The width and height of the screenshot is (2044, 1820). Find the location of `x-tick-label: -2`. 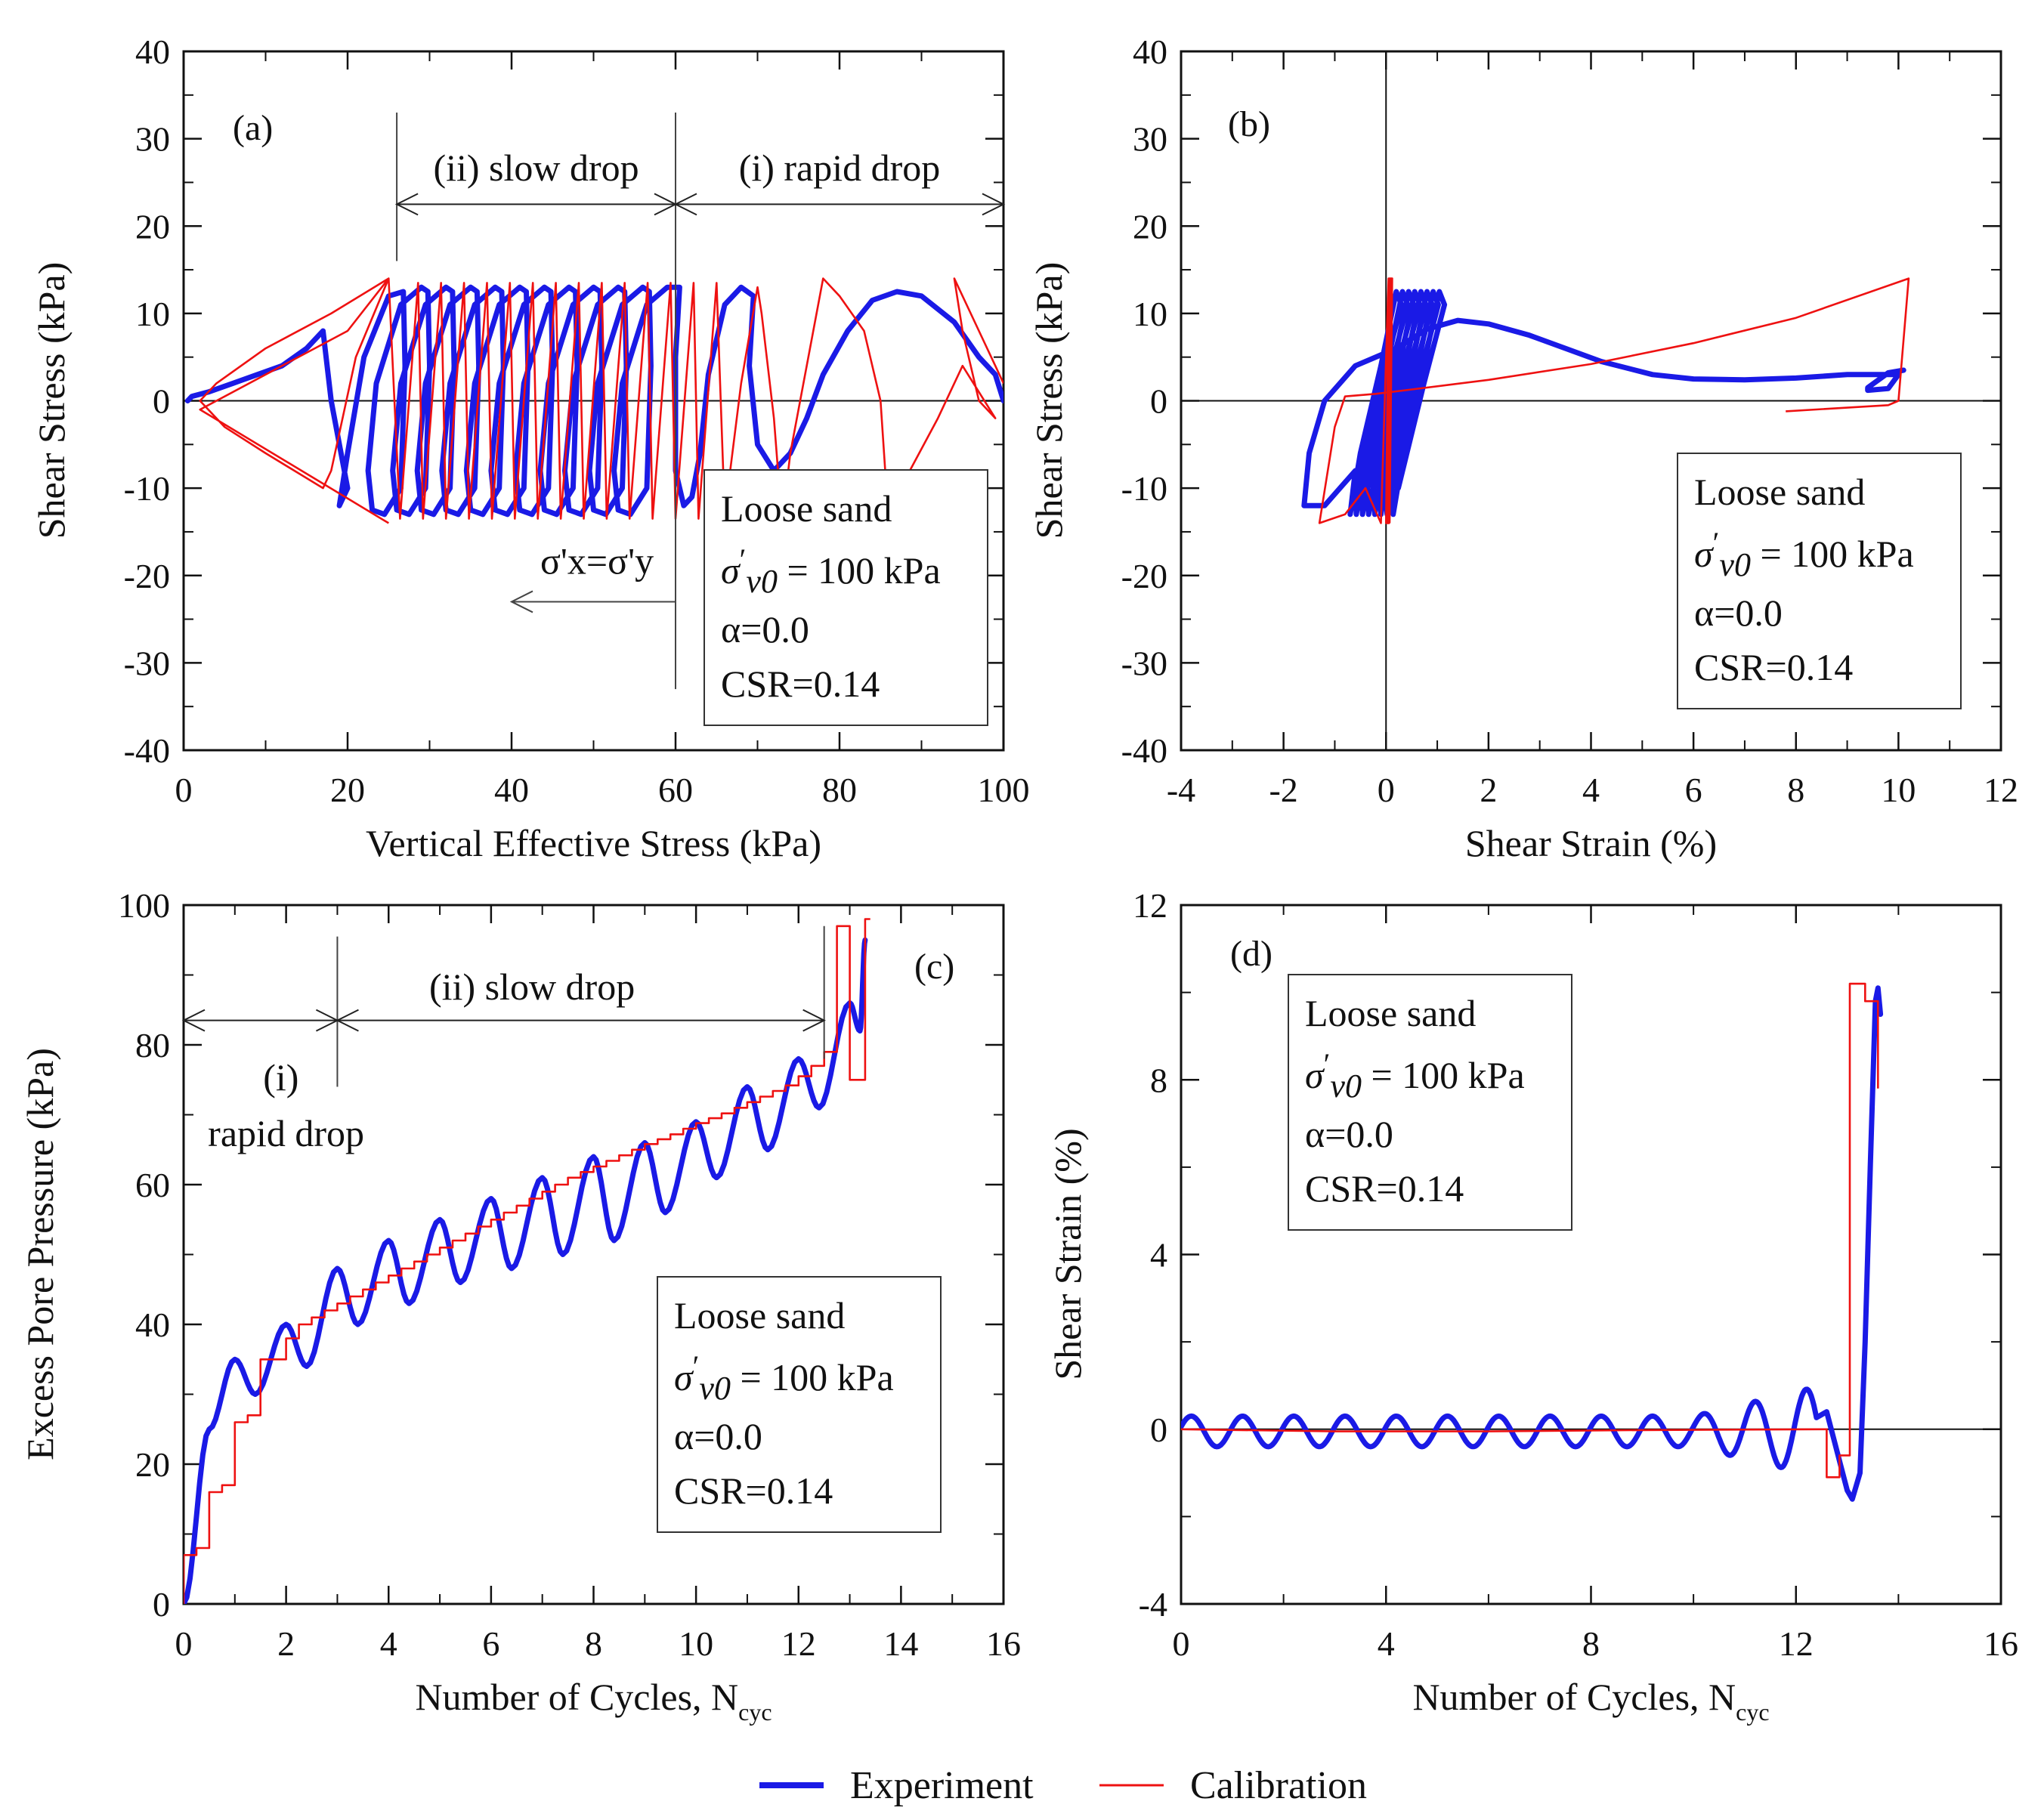

x-tick-label: -2 is located at coordinates (1283, 790).